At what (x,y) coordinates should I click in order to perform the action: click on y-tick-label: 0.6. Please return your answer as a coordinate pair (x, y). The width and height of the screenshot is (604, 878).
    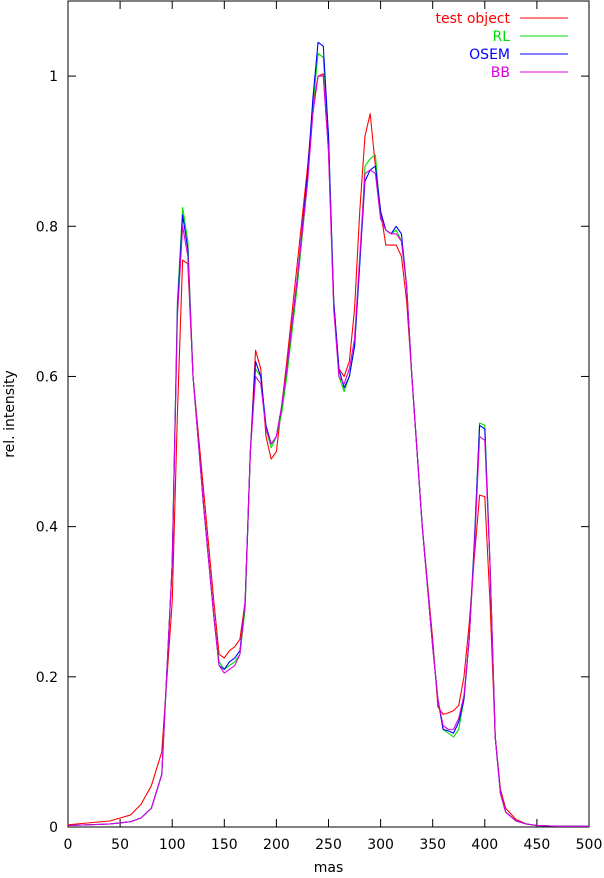
    Looking at the image, I should click on (47, 377).